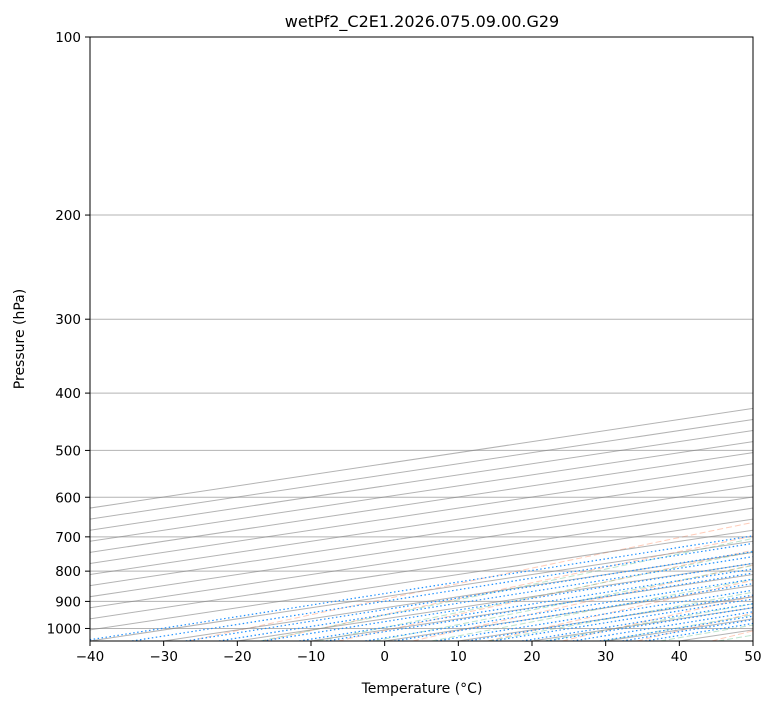 This screenshot has width=775, height=708. I want to click on y-tick-label: 800, so click(68, 572).